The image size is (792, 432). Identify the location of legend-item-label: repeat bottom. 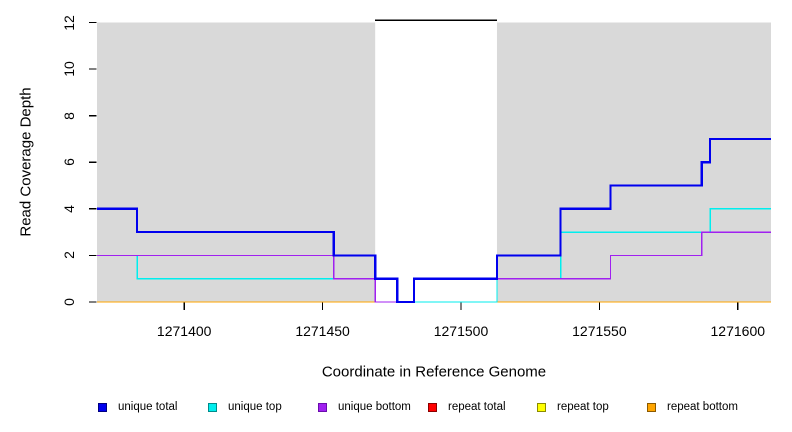
(702, 407).